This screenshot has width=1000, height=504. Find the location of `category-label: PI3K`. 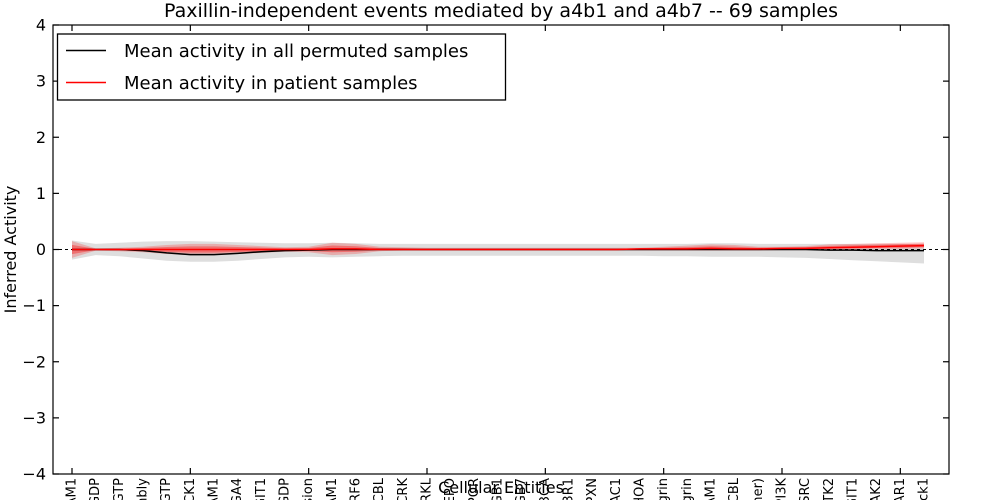

category-label: PI3K is located at coordinates (782, 489).